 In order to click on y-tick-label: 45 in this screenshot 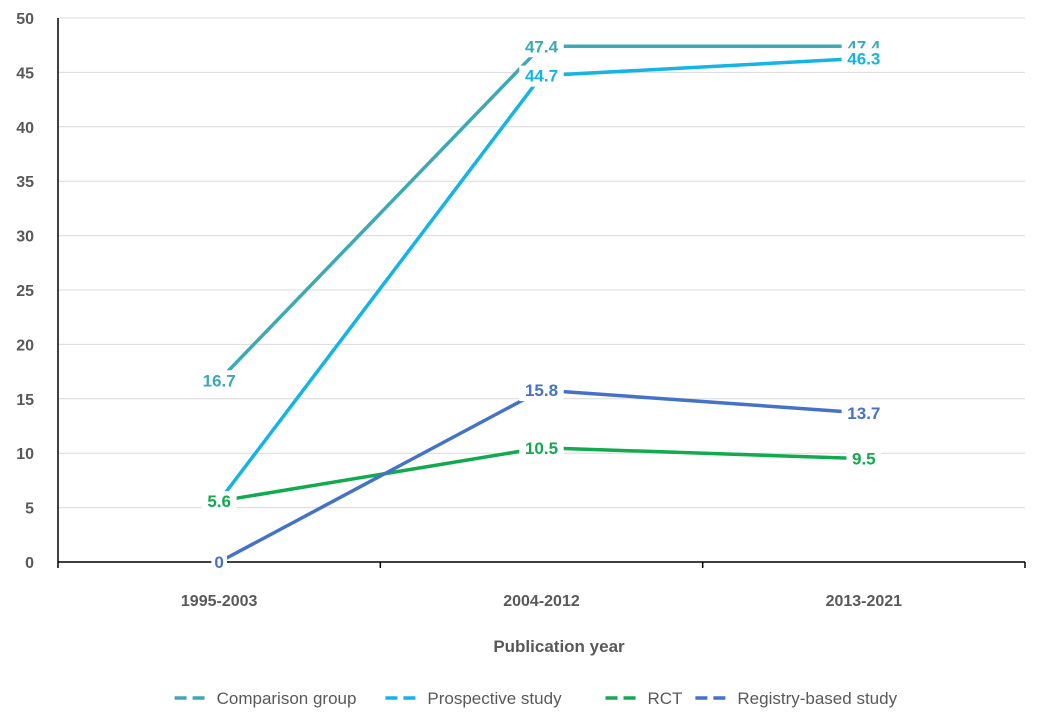, I will do `click(25, 73)`.